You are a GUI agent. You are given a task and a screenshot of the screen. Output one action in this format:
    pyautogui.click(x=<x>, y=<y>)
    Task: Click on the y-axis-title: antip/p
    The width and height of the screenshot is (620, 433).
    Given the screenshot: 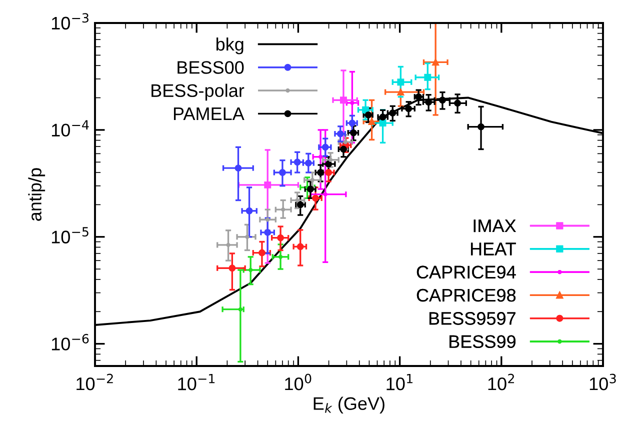 What is the action you would take?
    pyautogui.click(x=37, y=194)
    